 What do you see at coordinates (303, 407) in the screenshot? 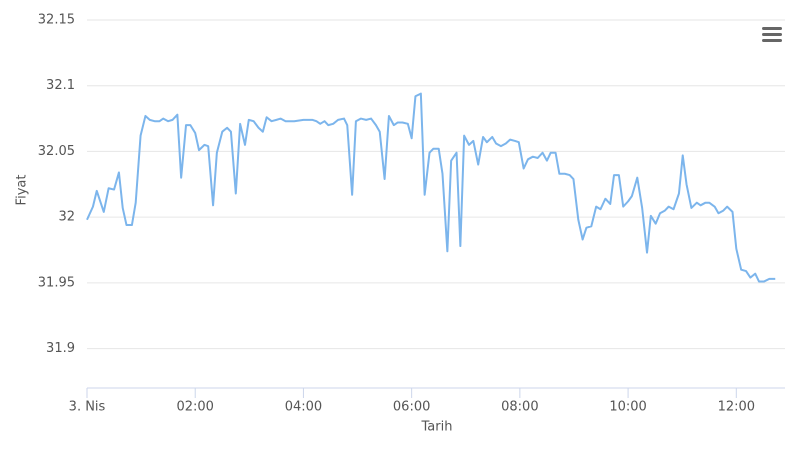
I see `x-tick-label: 04:00` at bounding box center [303, 407].